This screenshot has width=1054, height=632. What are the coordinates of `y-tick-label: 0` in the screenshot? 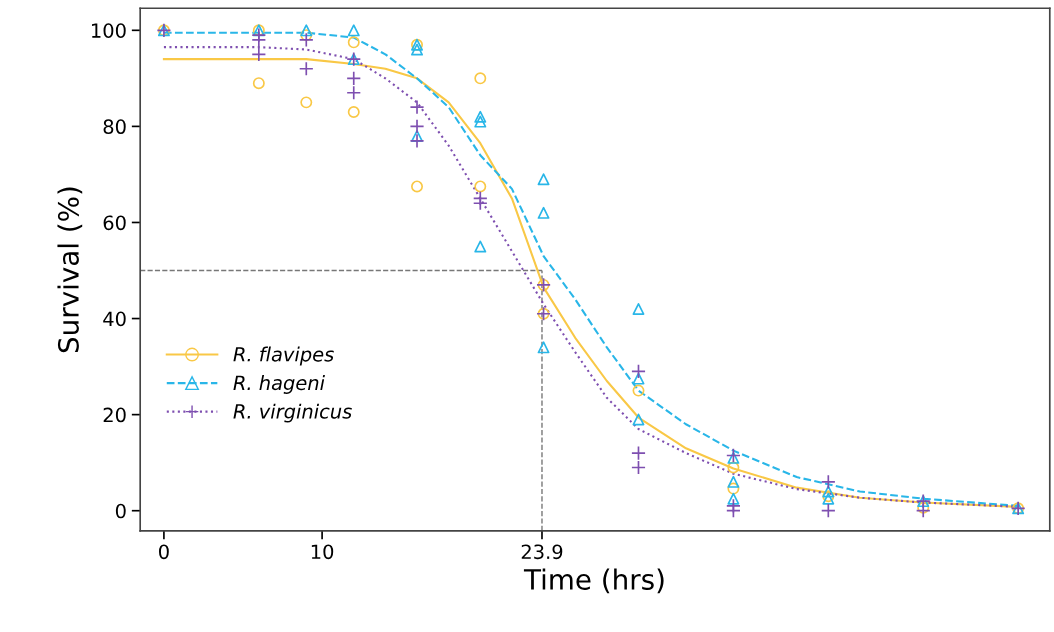 It's located at (120, 511).